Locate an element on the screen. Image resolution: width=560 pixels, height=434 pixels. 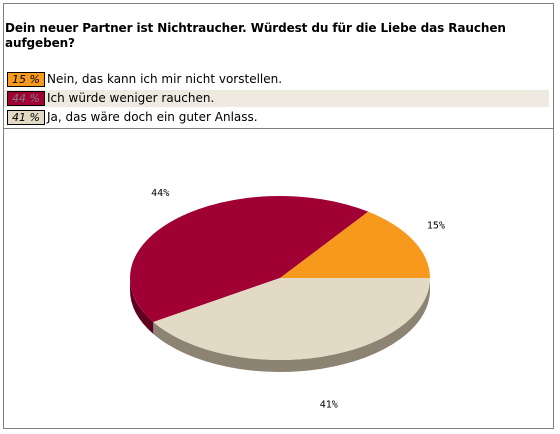
pie-label-3: 41% is located at coordinates (329, 404).